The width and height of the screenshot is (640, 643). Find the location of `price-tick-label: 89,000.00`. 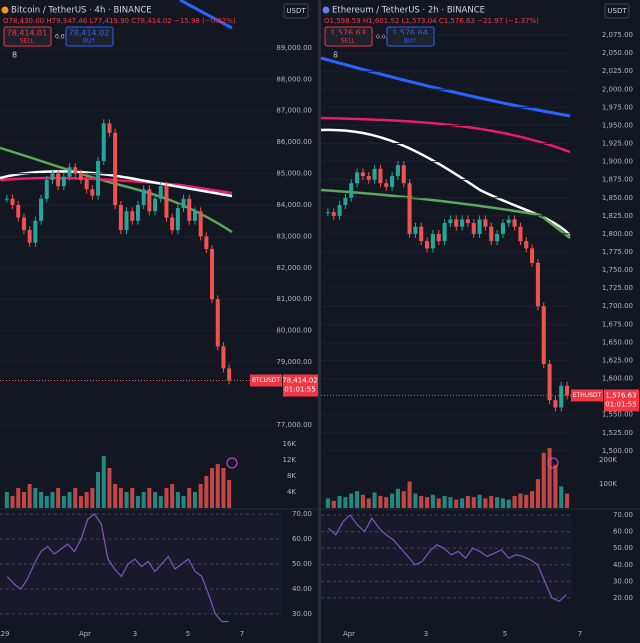

price-tick-label: 89,000.00 is located at coordinates (294, 48).